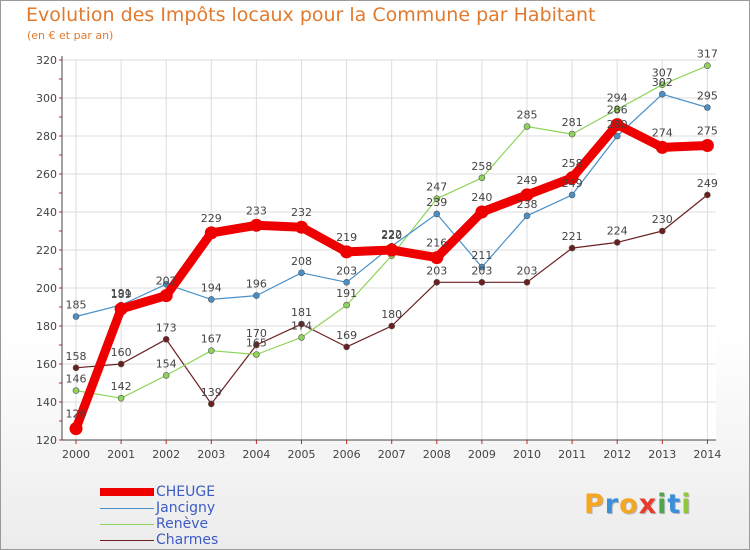  I want to click on data-label-charmes: 169, so click(346, 335).